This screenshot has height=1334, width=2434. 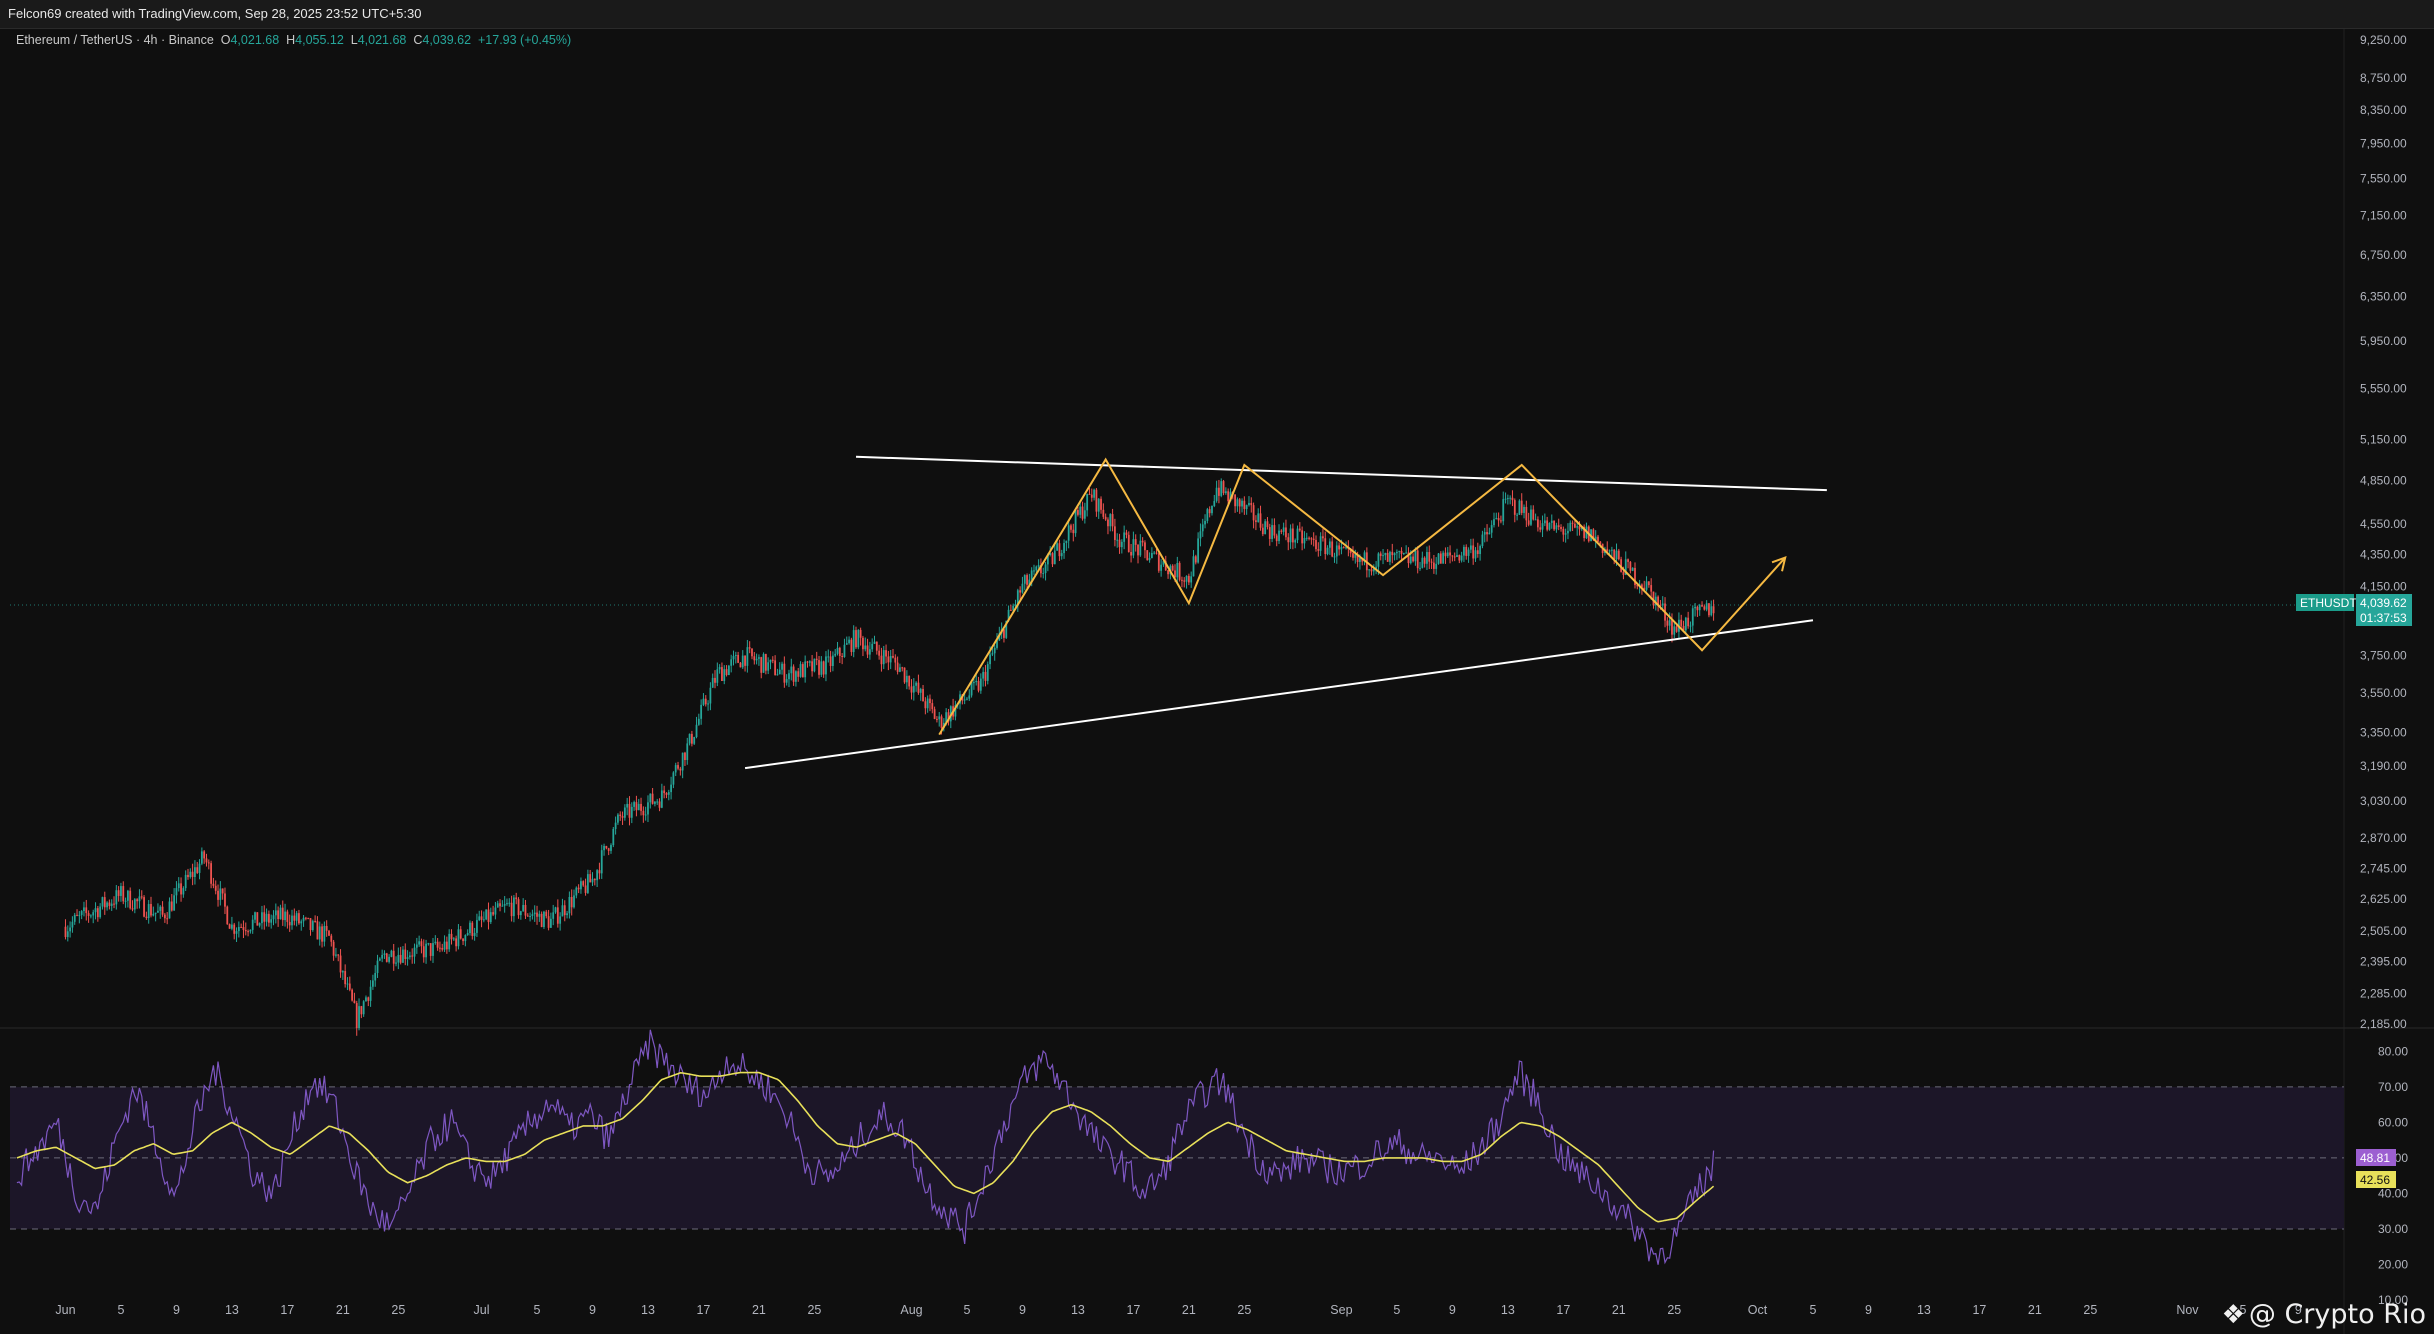 I want to click on time-tick-label: 5, so click(x=537, y=1310).